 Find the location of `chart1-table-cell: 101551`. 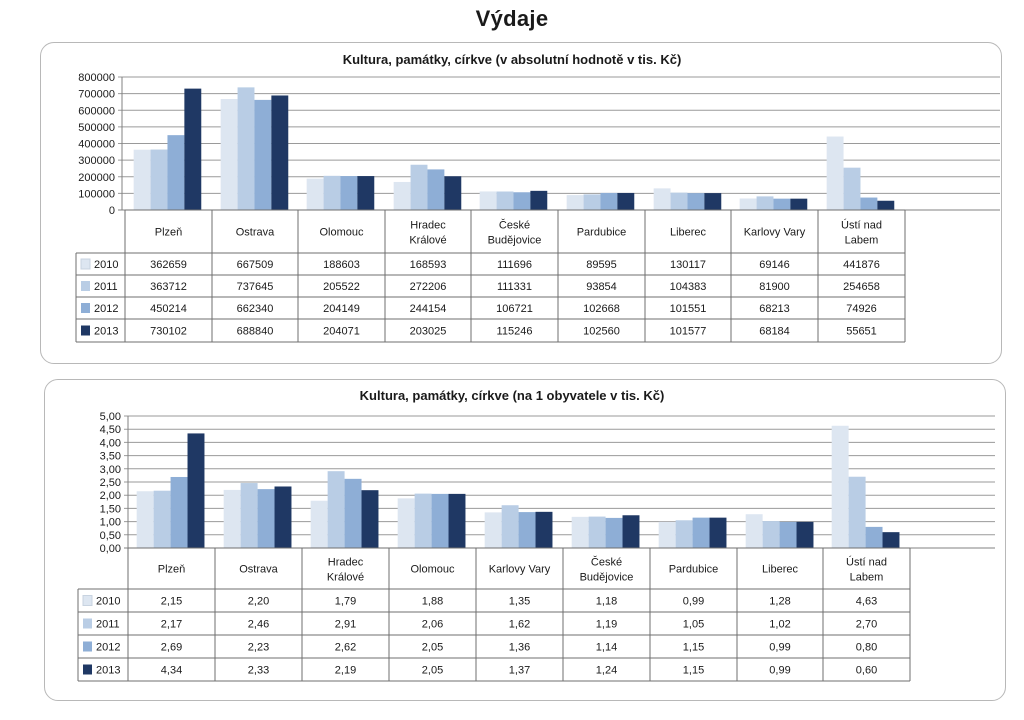

chart1-table-cell: 101551 is located at coordinates (688, 309).